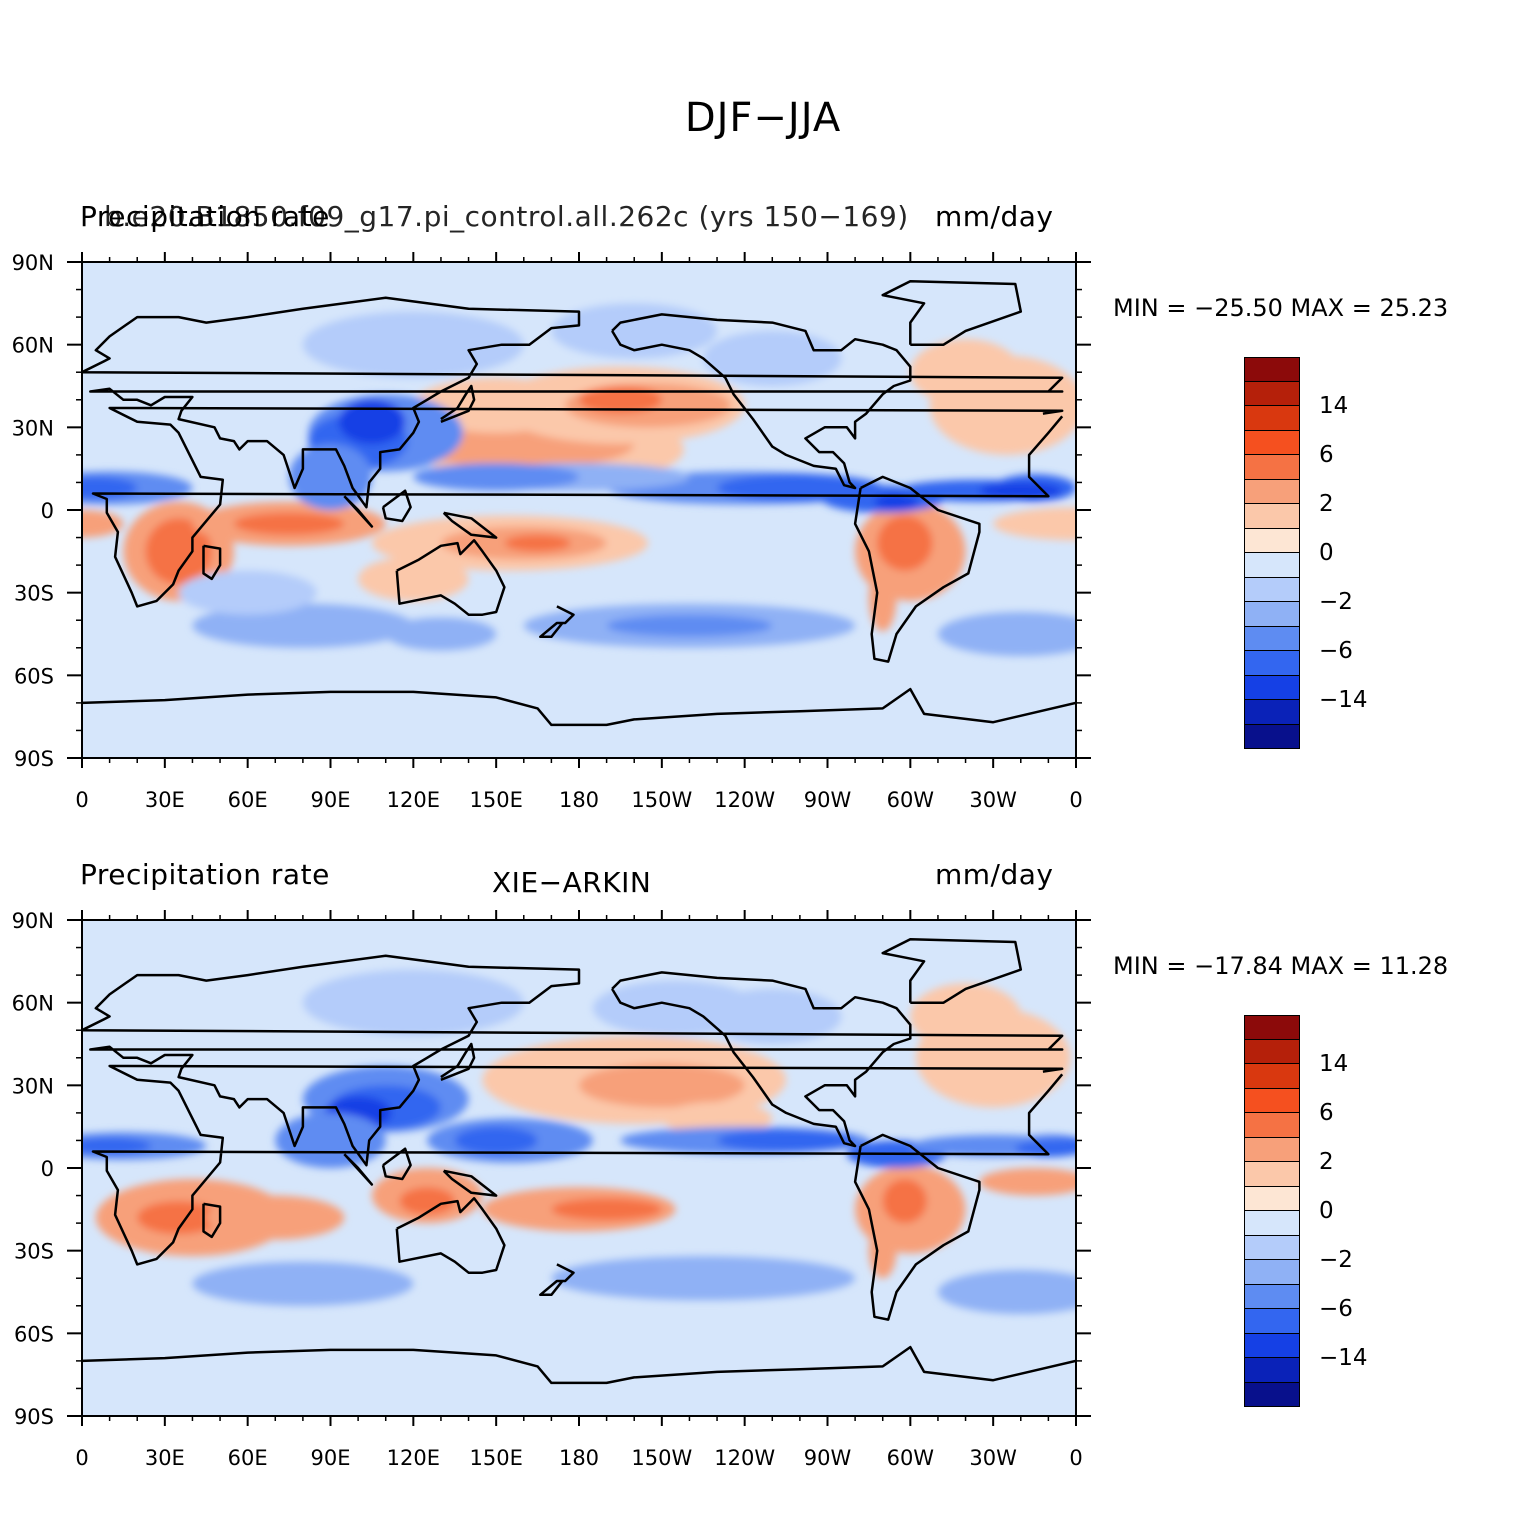  What do you see at coordinates (495, 1458) in the screenshot?
I see `lon-tick-label: 150E` at bounding box center [495, 1458].